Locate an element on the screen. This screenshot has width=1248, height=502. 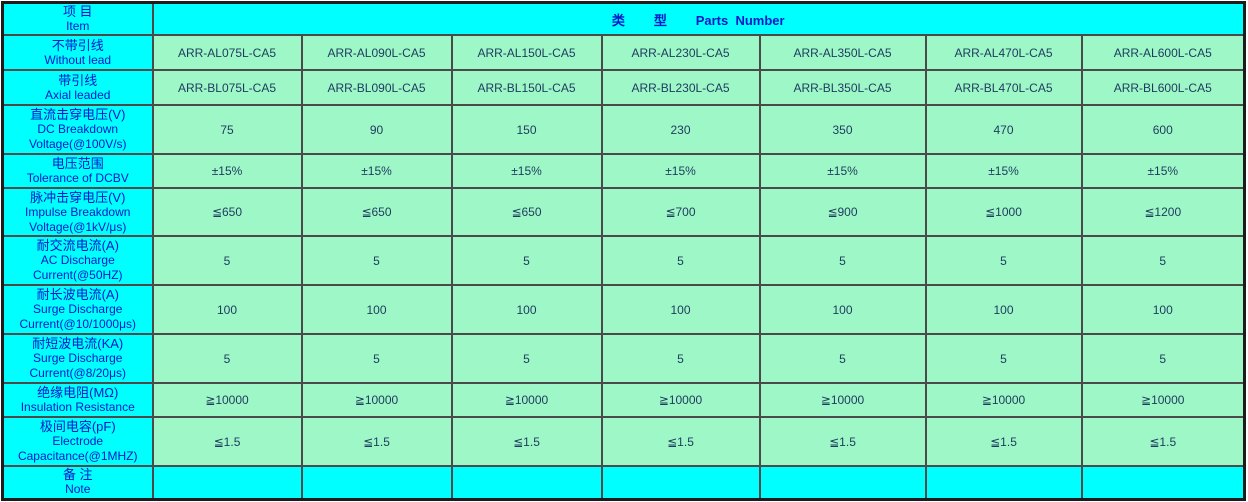
row-label-zh: 备 注 is located at coordinates (77, 475).